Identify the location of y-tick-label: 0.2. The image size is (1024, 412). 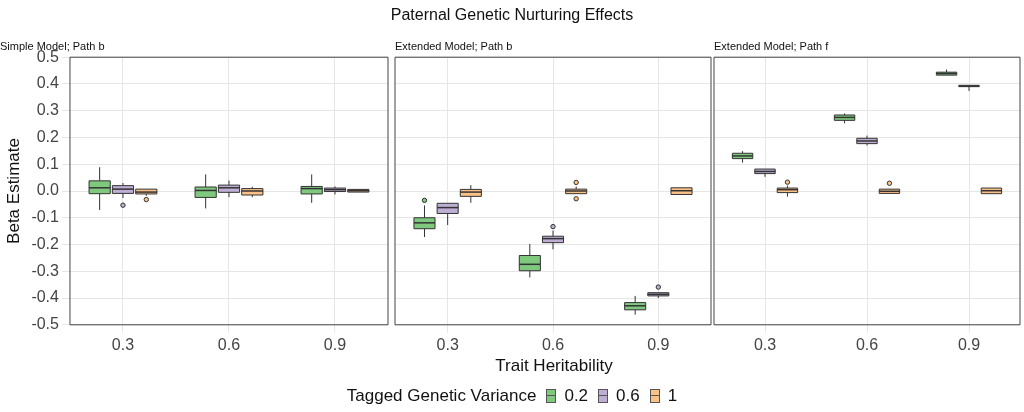
(48, 136).